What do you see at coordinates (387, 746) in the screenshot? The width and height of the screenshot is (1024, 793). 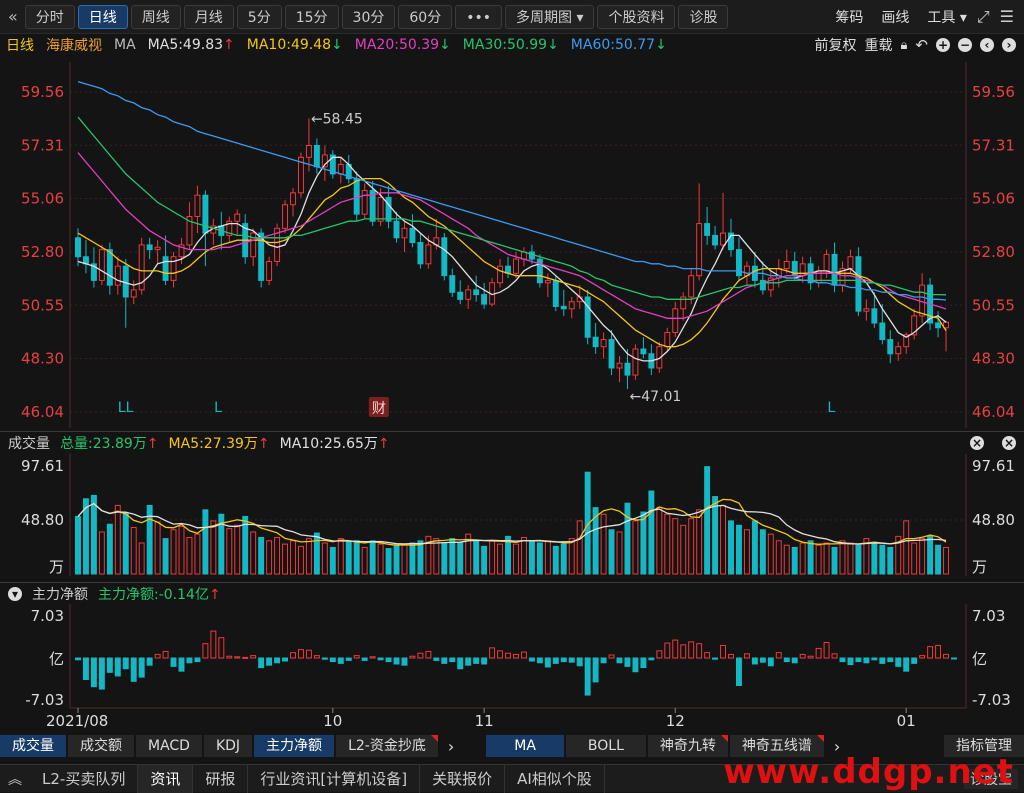 I see `indicator-tab-l2-bottom: L2-资金抄底` at bounding box center [387, 746].